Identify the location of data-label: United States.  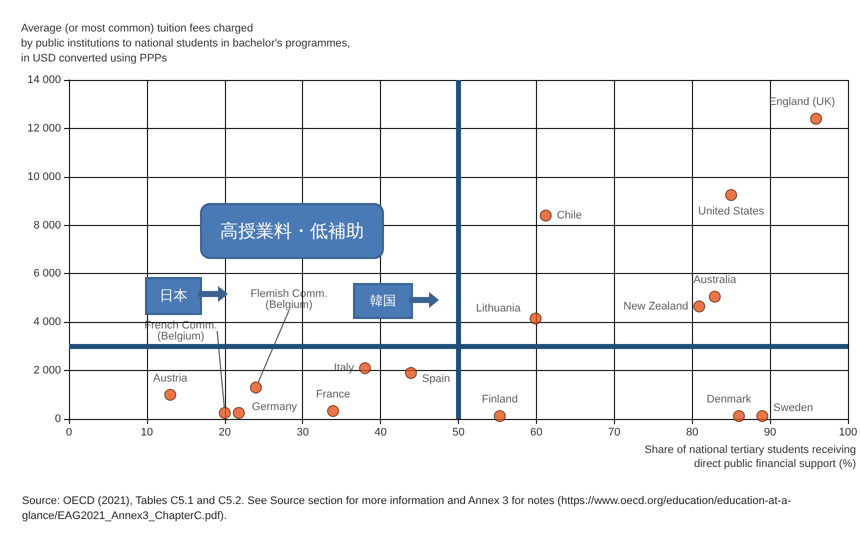
(731, 212).